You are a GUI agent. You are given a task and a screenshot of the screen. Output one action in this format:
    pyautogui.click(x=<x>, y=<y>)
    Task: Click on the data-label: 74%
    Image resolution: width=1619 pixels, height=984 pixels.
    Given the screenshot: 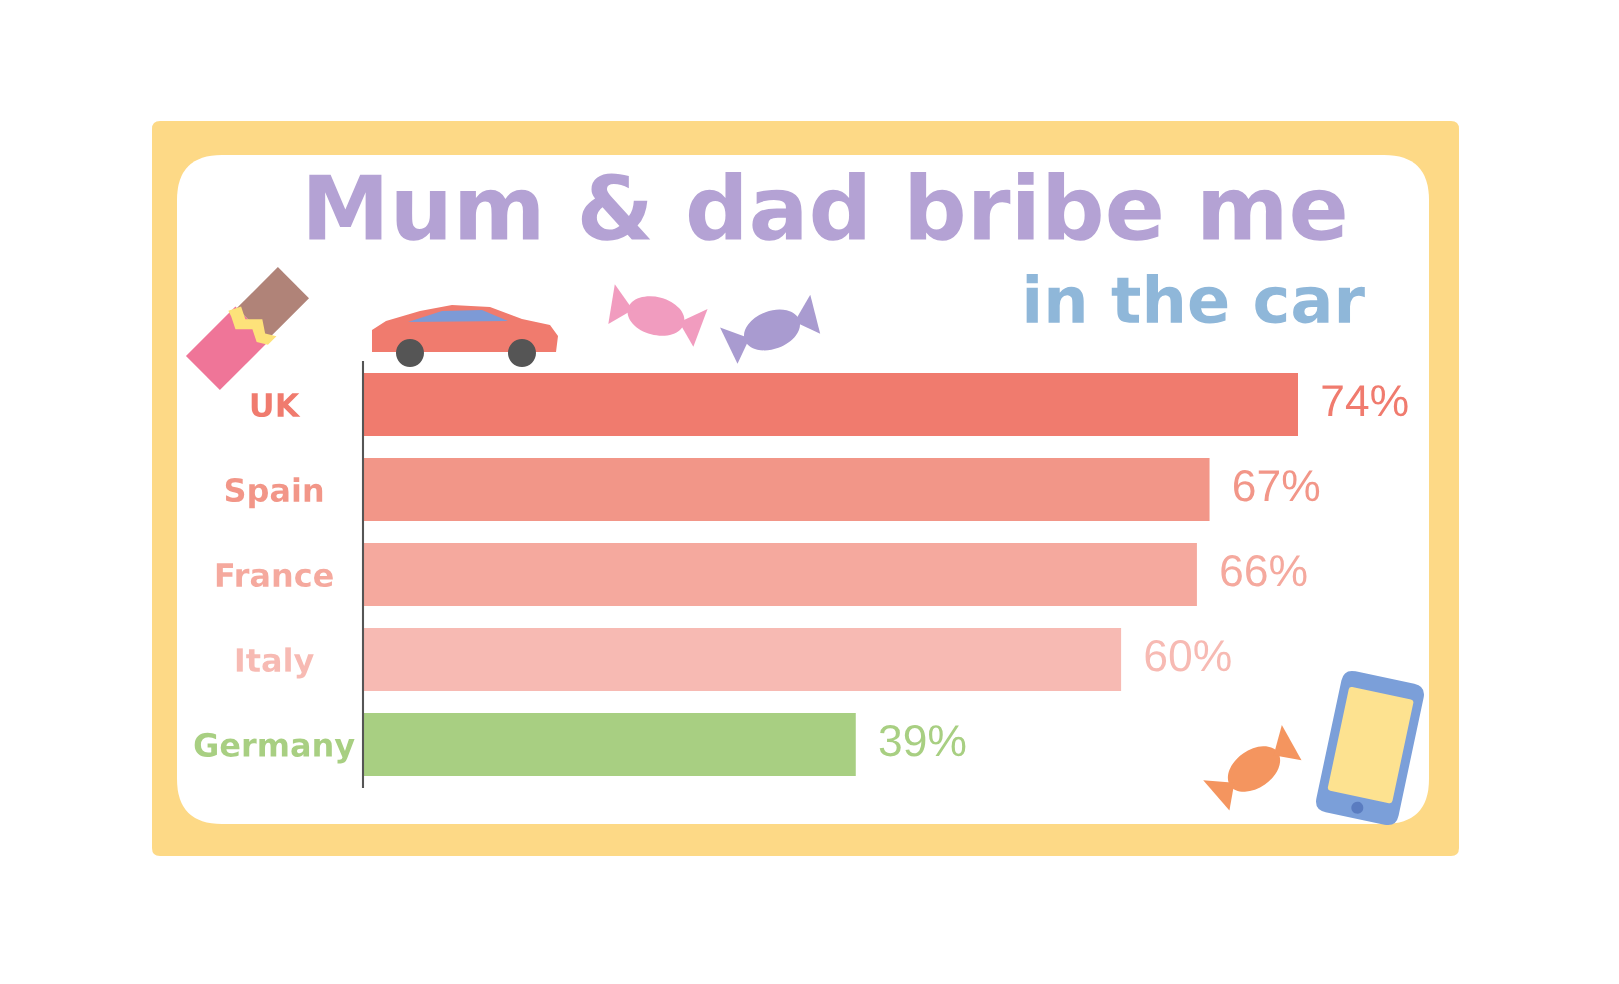 What is the action you would take?
    pyautogui.click(x=1365, y=401)
    